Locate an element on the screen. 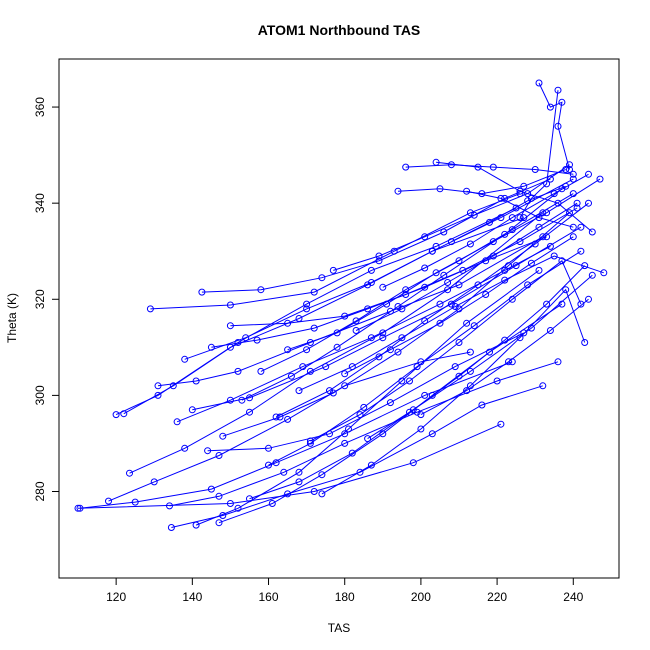  y-tick-label-3: 340 is located at coordinates (40, 203).